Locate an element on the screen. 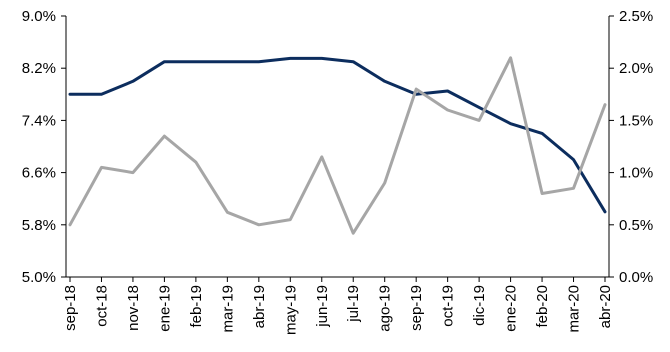  x-tick-label: nov-18 is located at coordinates (133, 308).